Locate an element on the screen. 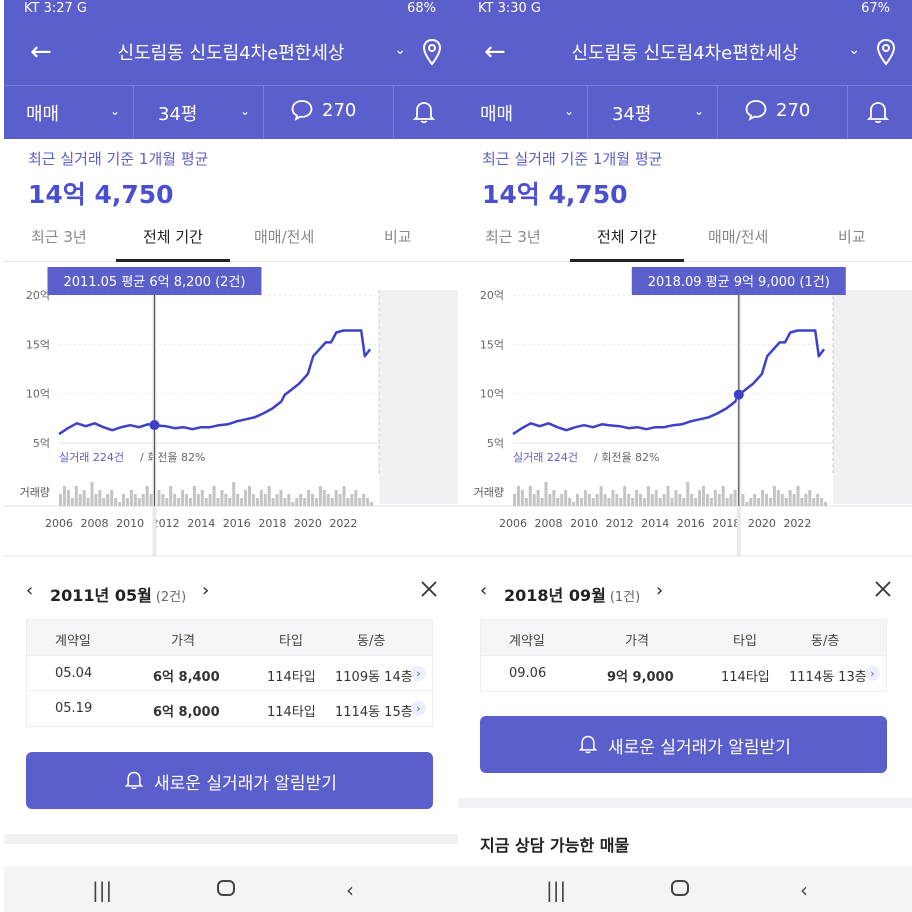  x-tick-label: 2006 is located at coordinates (513, 523).